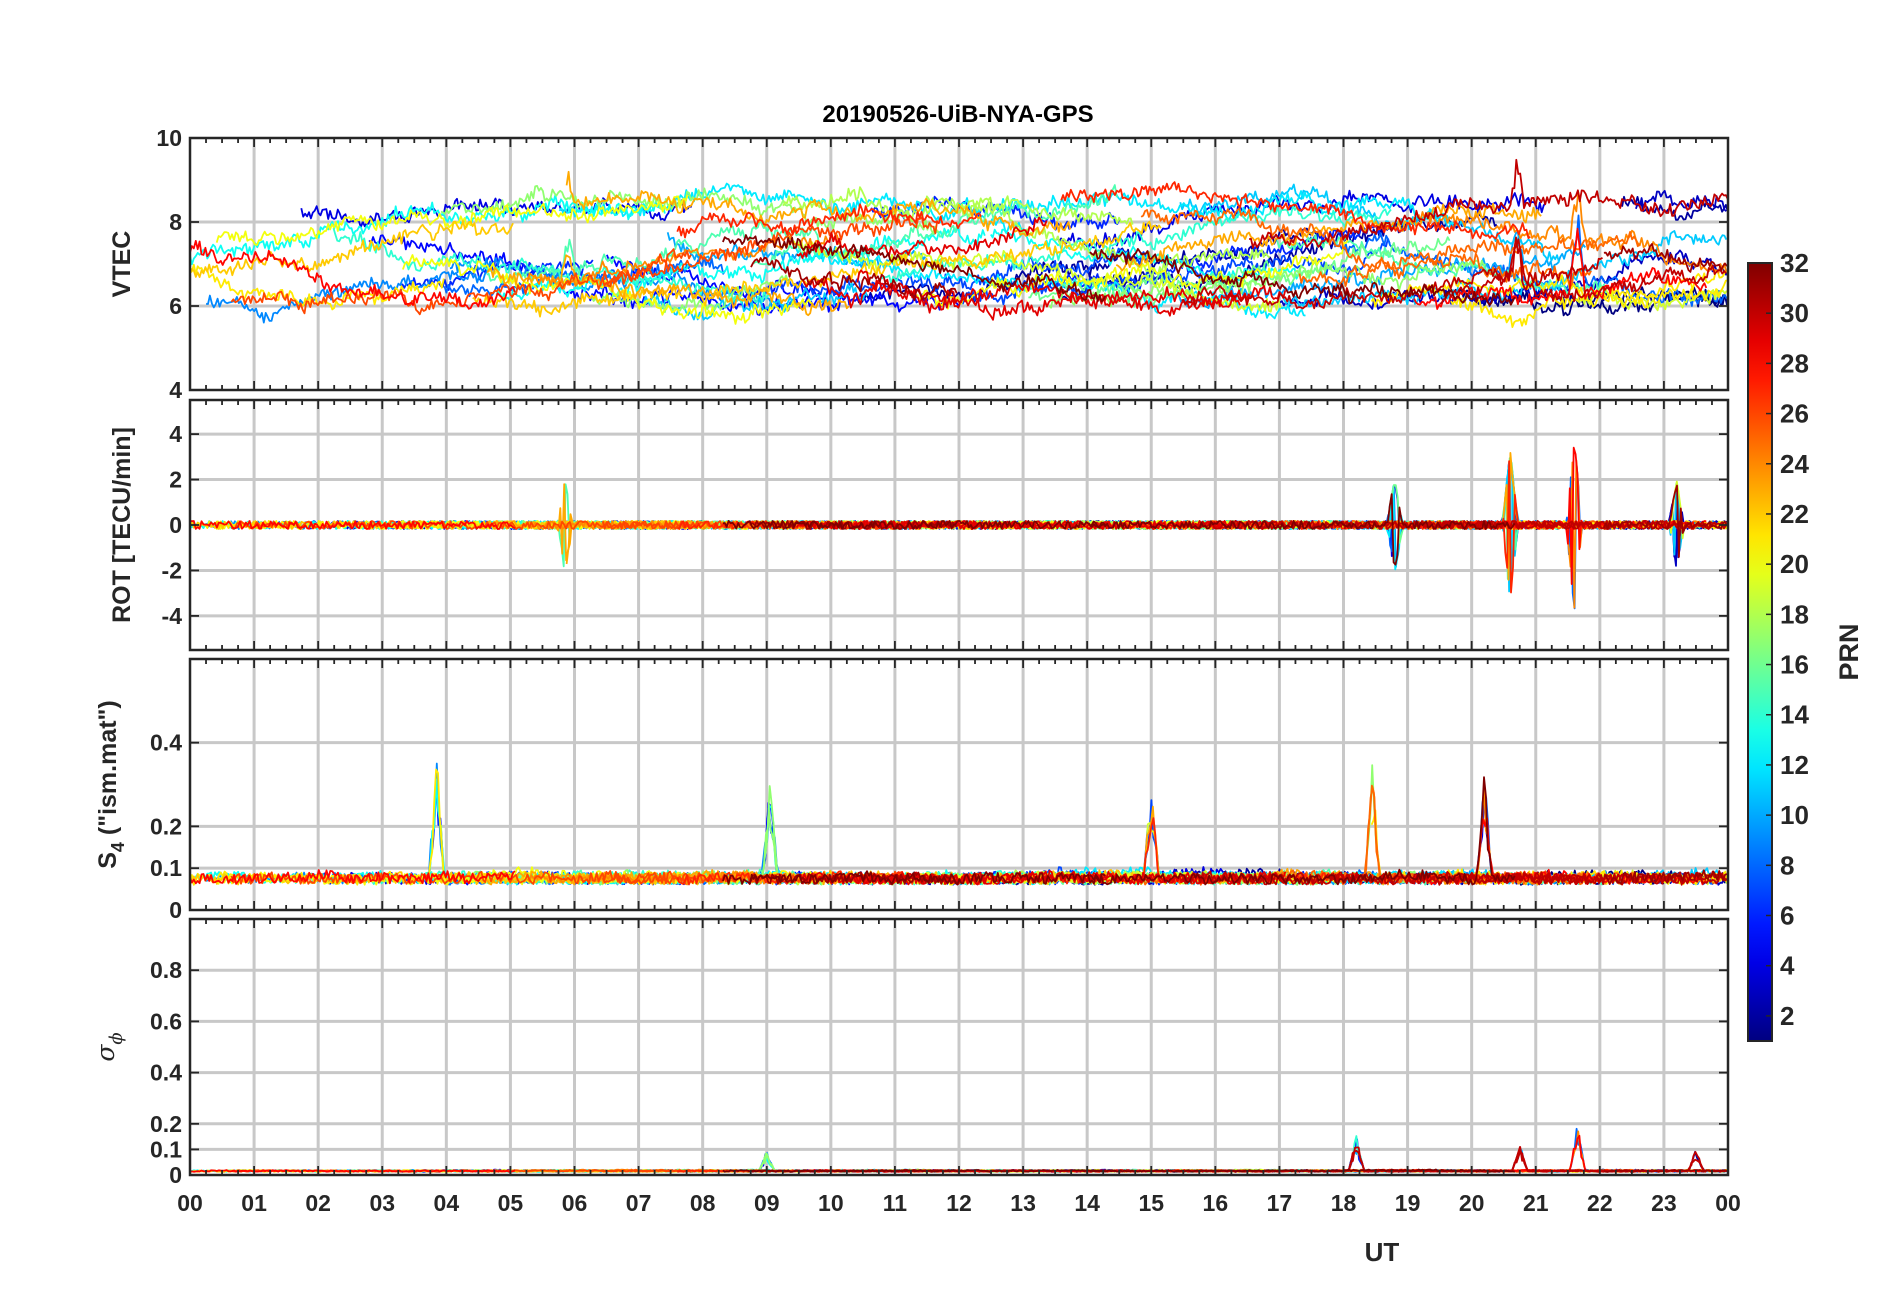  What do you see at coordinates (122, 264) in the screenshot?
I see `panel-vtec-ylabel: VTEC` at bounding box center [122, 264].